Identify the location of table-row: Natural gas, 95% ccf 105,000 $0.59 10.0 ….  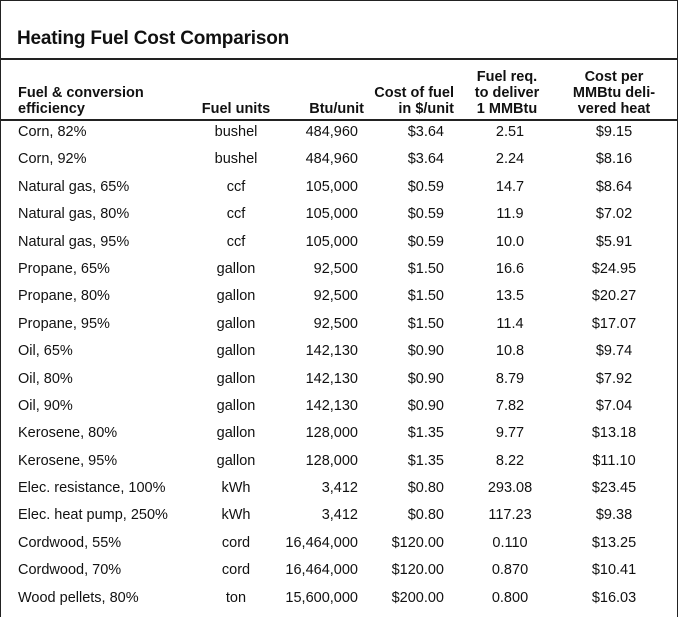
(339, 243).